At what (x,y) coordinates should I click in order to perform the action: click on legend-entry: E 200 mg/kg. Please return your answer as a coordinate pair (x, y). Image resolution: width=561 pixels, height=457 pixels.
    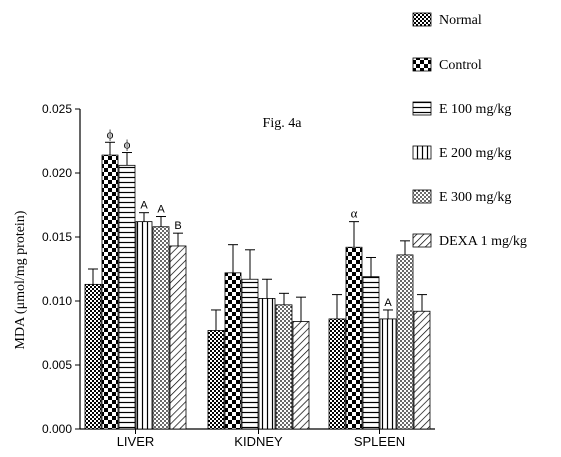
    Looking at the image, I should click on (475, 153).